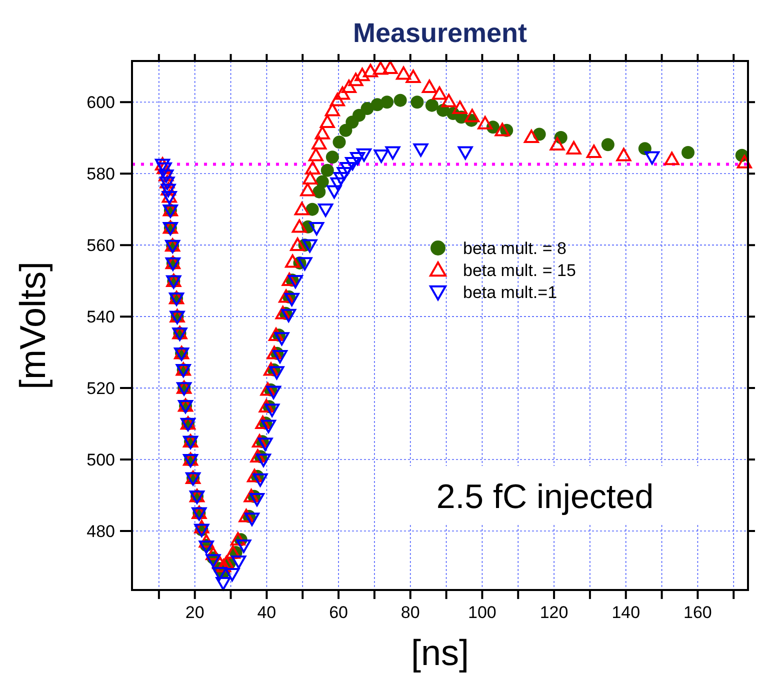 Image resolution: width=763 pixels, height=676 pixels. What do you see at coordinates (626, 612) in the screenshot?
I see `x-tick-label: 140` at bounding box center [626, 612].